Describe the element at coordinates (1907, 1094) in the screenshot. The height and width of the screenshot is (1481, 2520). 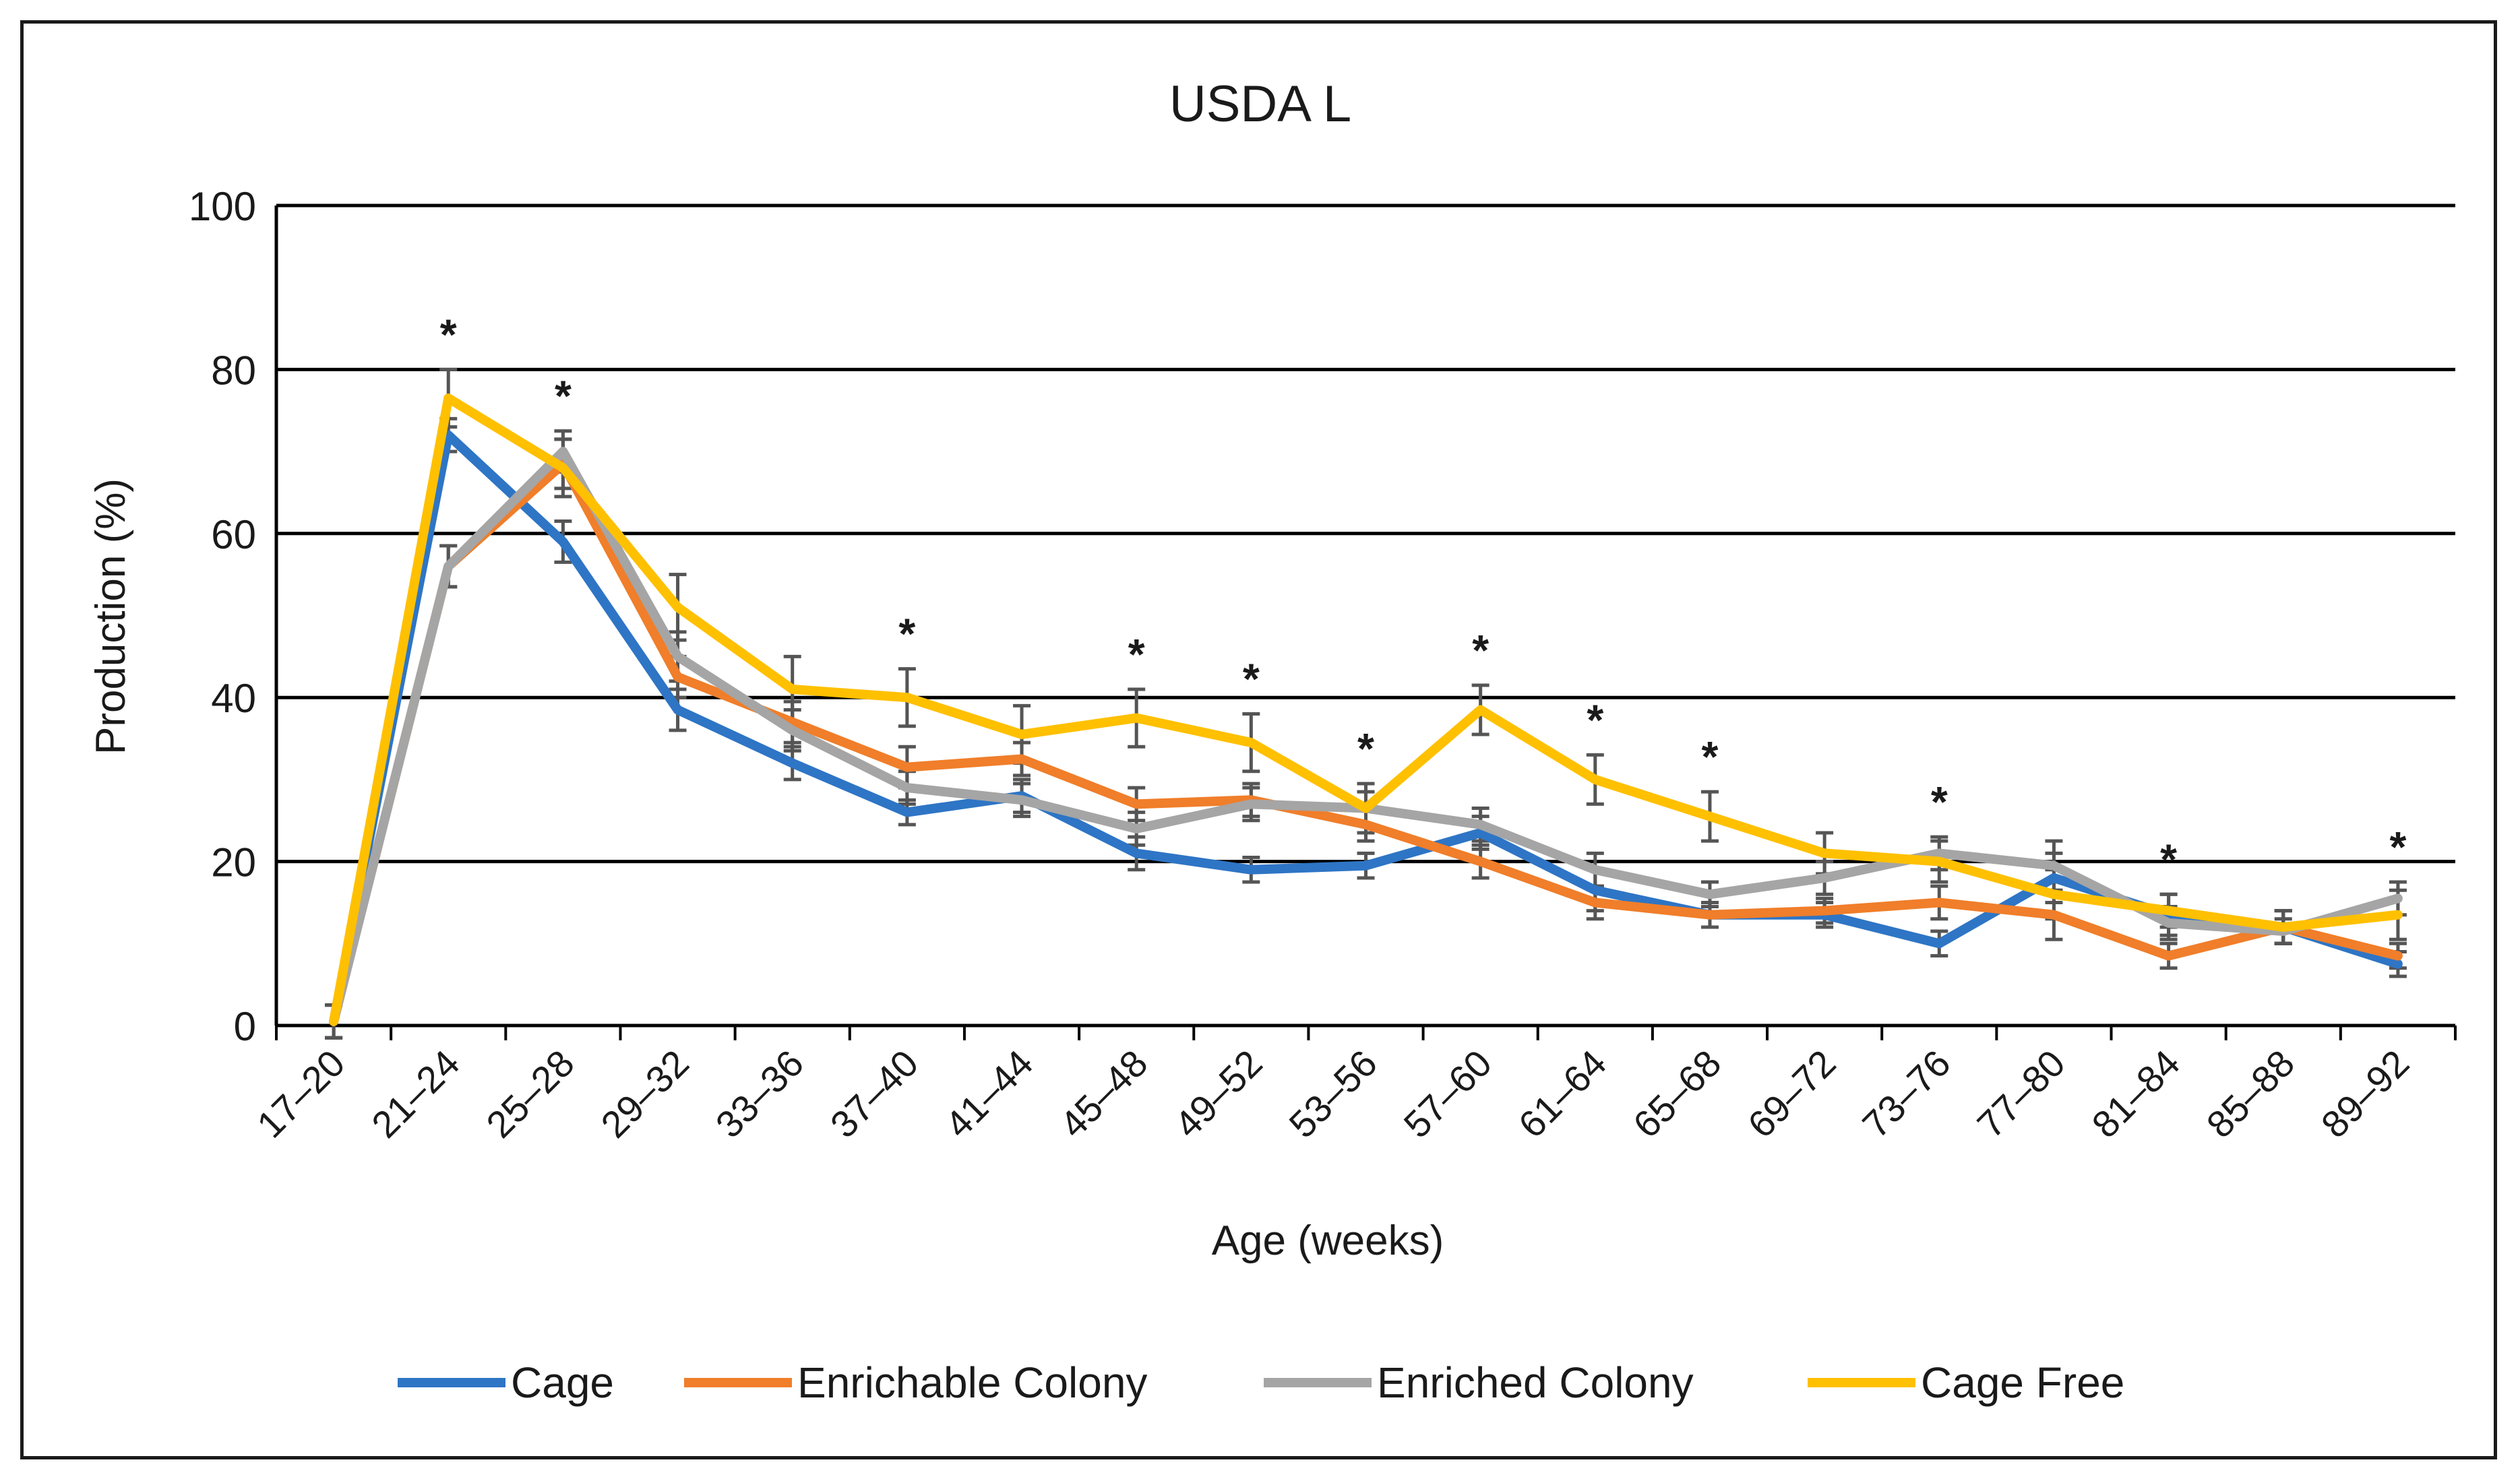
I see `x-tick-label: 73–76` at that location.